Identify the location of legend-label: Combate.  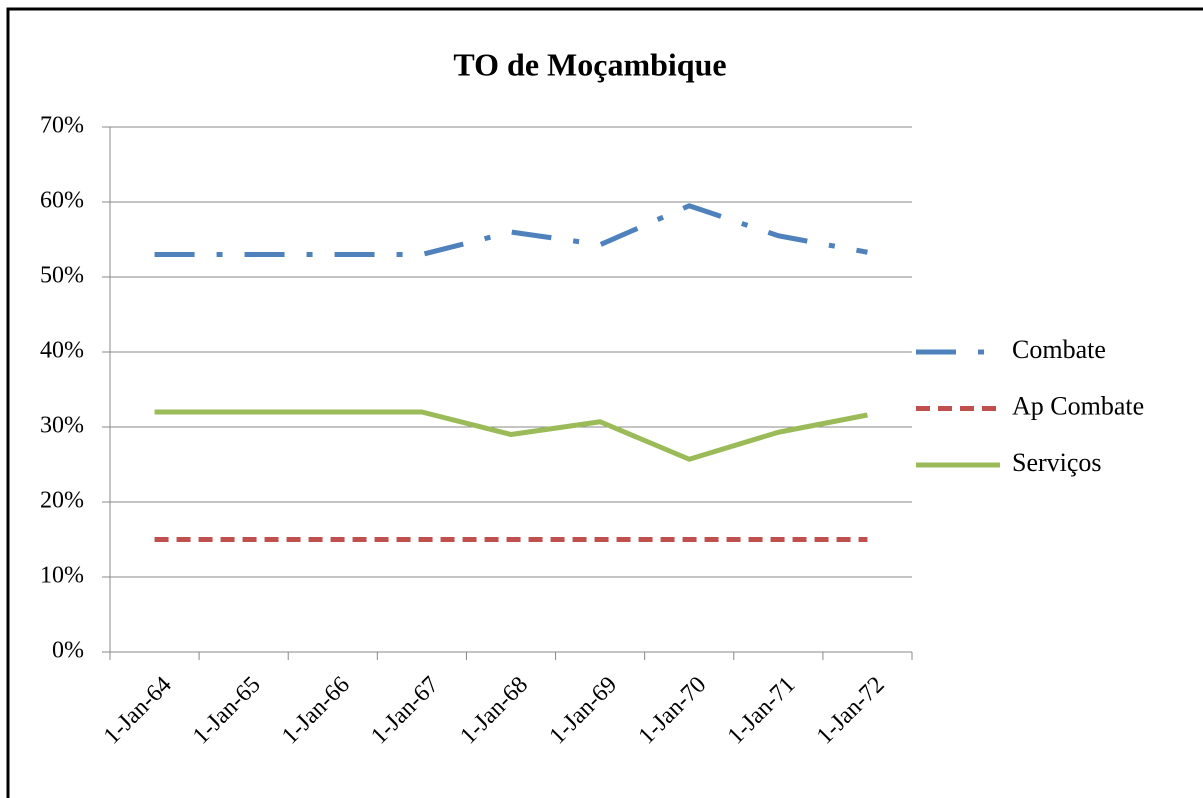
(1059, 349).